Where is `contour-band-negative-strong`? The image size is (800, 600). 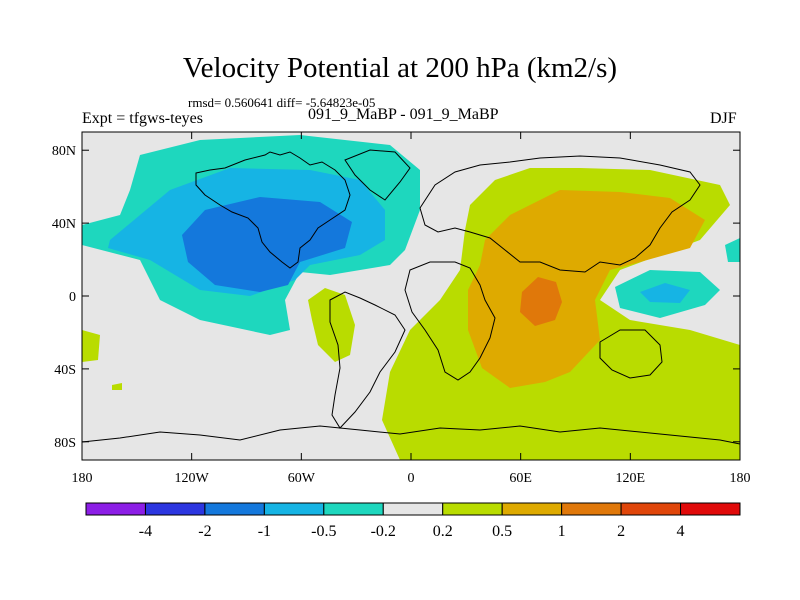
contour-band-negative-strong is located at coordinates (267, 244).